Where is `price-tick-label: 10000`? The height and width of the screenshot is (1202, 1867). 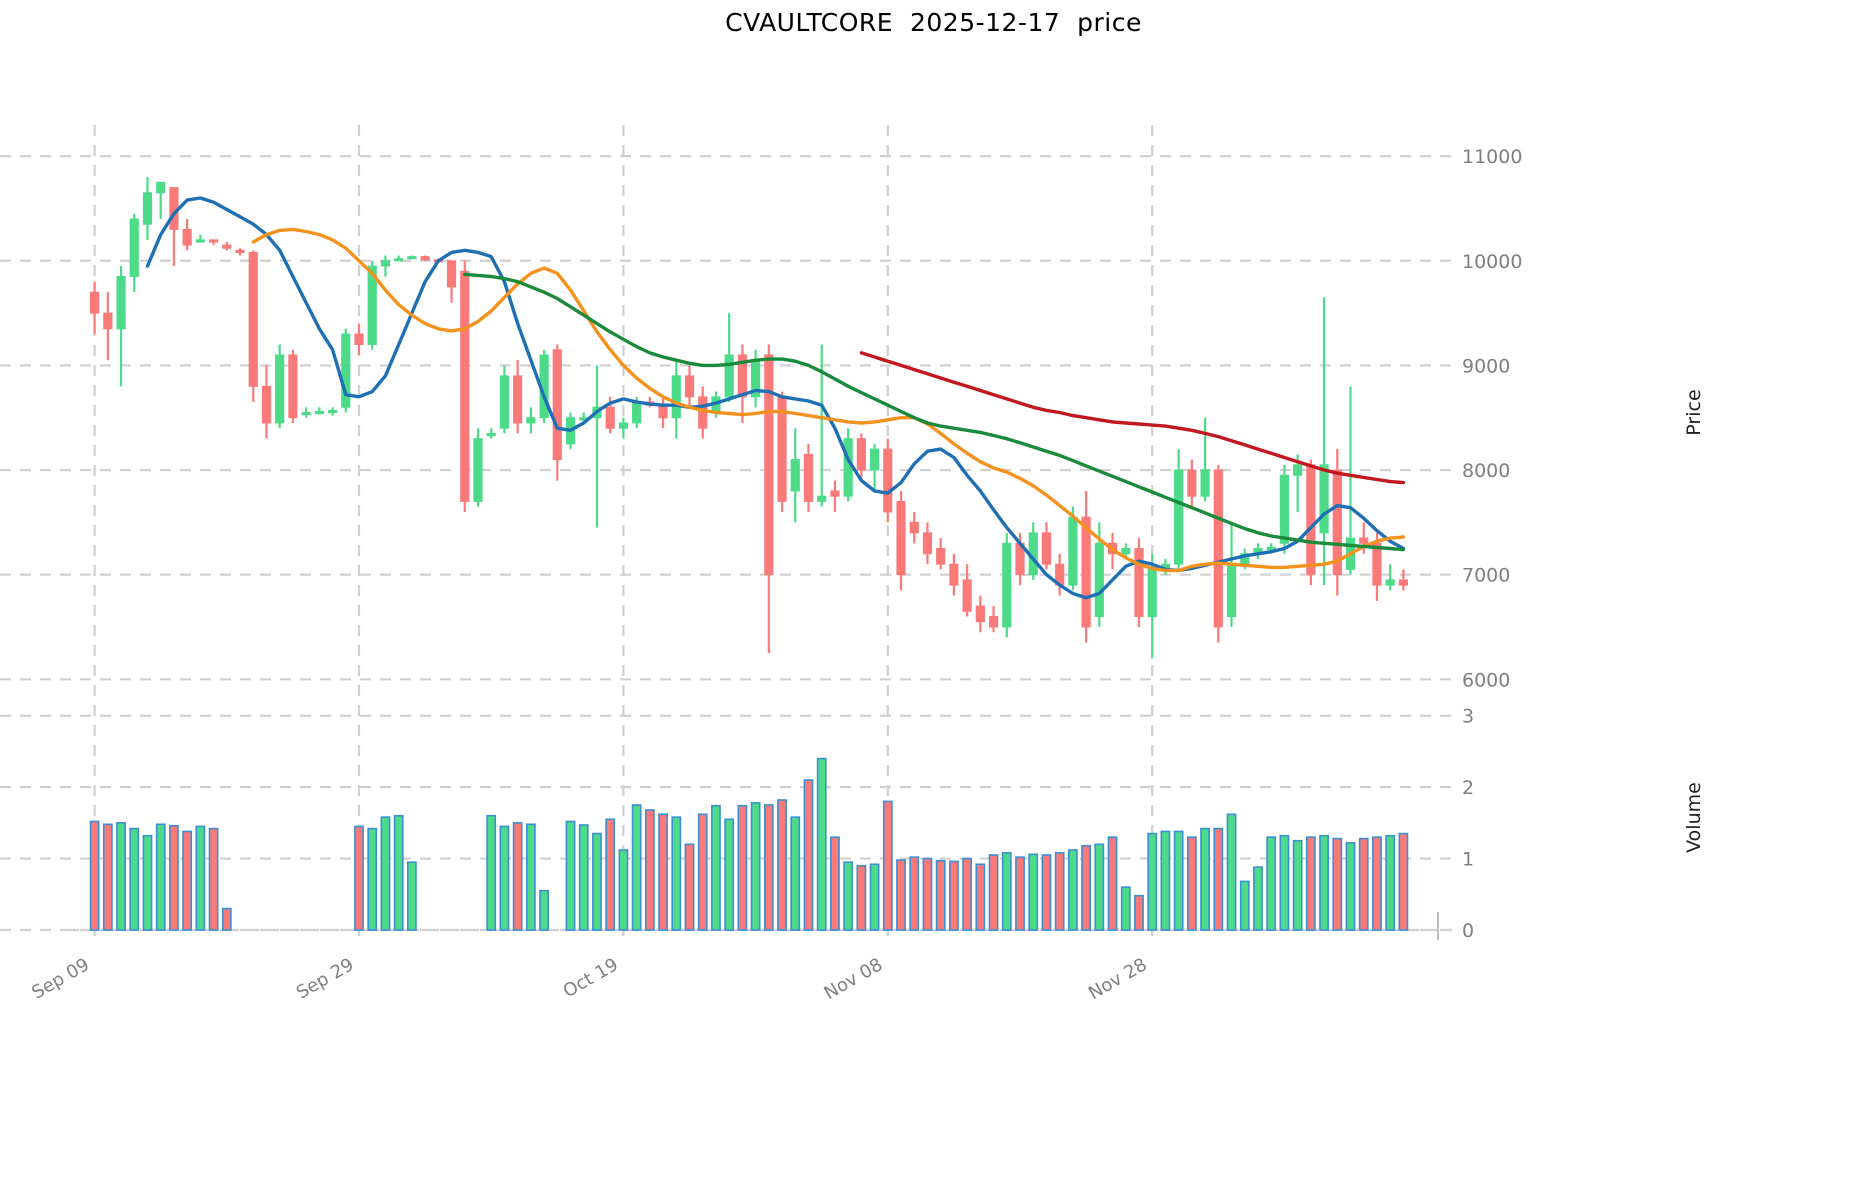 price-tick-label: 10000 is located at coordinates (1492, 262).